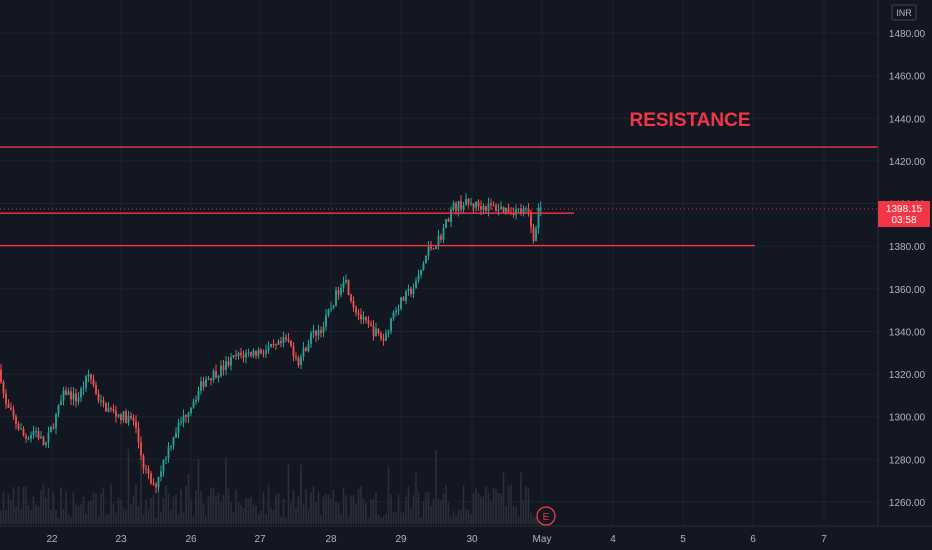  I want to click on price-tick-label: 1380.00, so click(907, 247).